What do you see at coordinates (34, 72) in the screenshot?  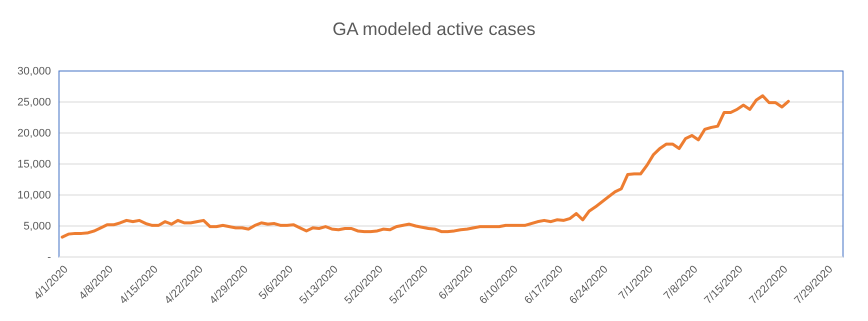 I see `y-tick-label: 30,000` at bounding box center [34, 72].